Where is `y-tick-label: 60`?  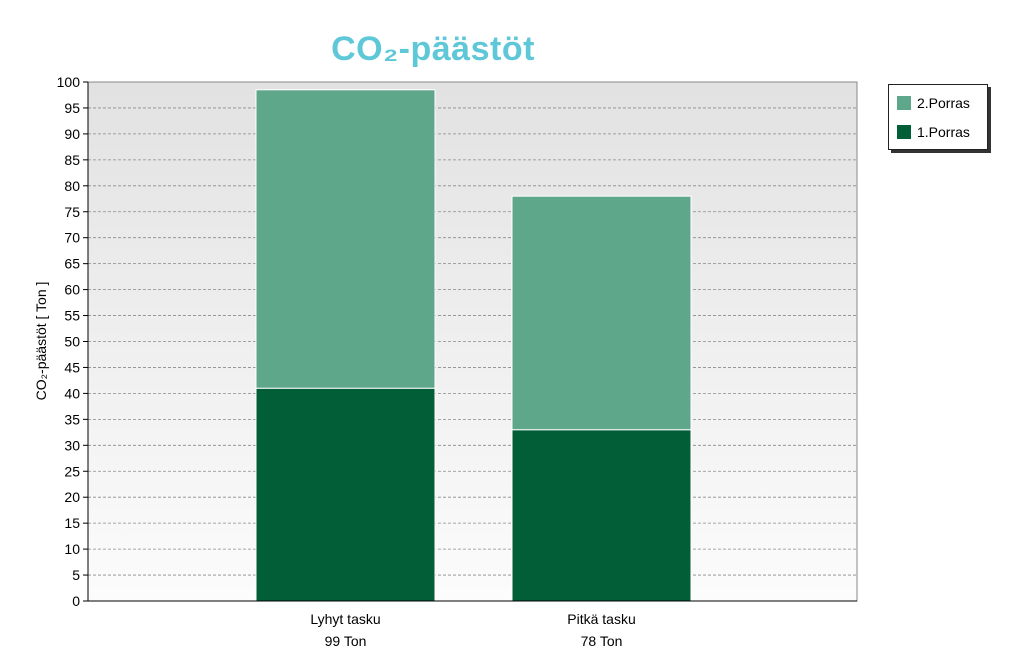 y-tick-label: 60 is located at coordinates (72, 290).